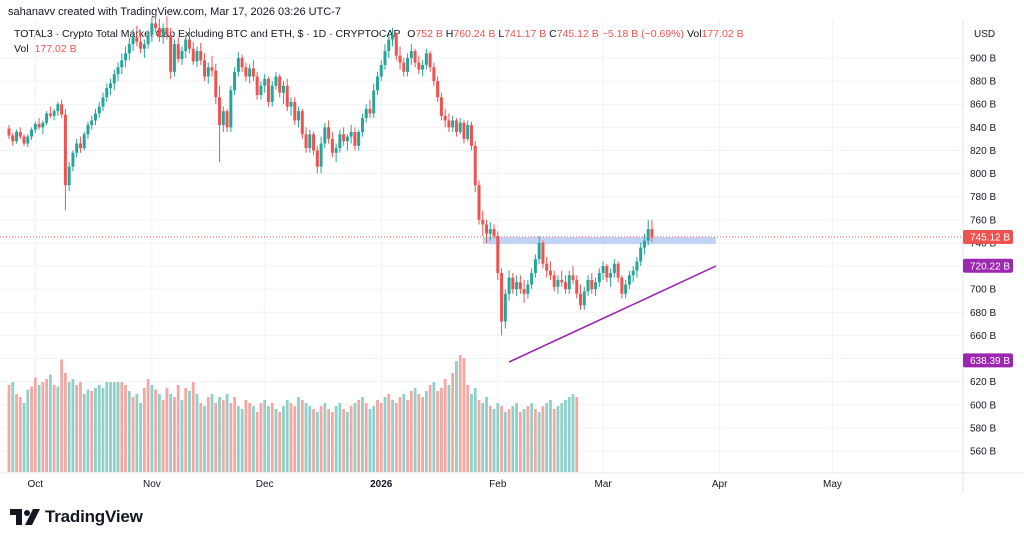 This screenshot has width=1024, height=539. Describe the element at coordinates (25, 517) in the screenshot. I see `tradingview-logo-icon` at that location.